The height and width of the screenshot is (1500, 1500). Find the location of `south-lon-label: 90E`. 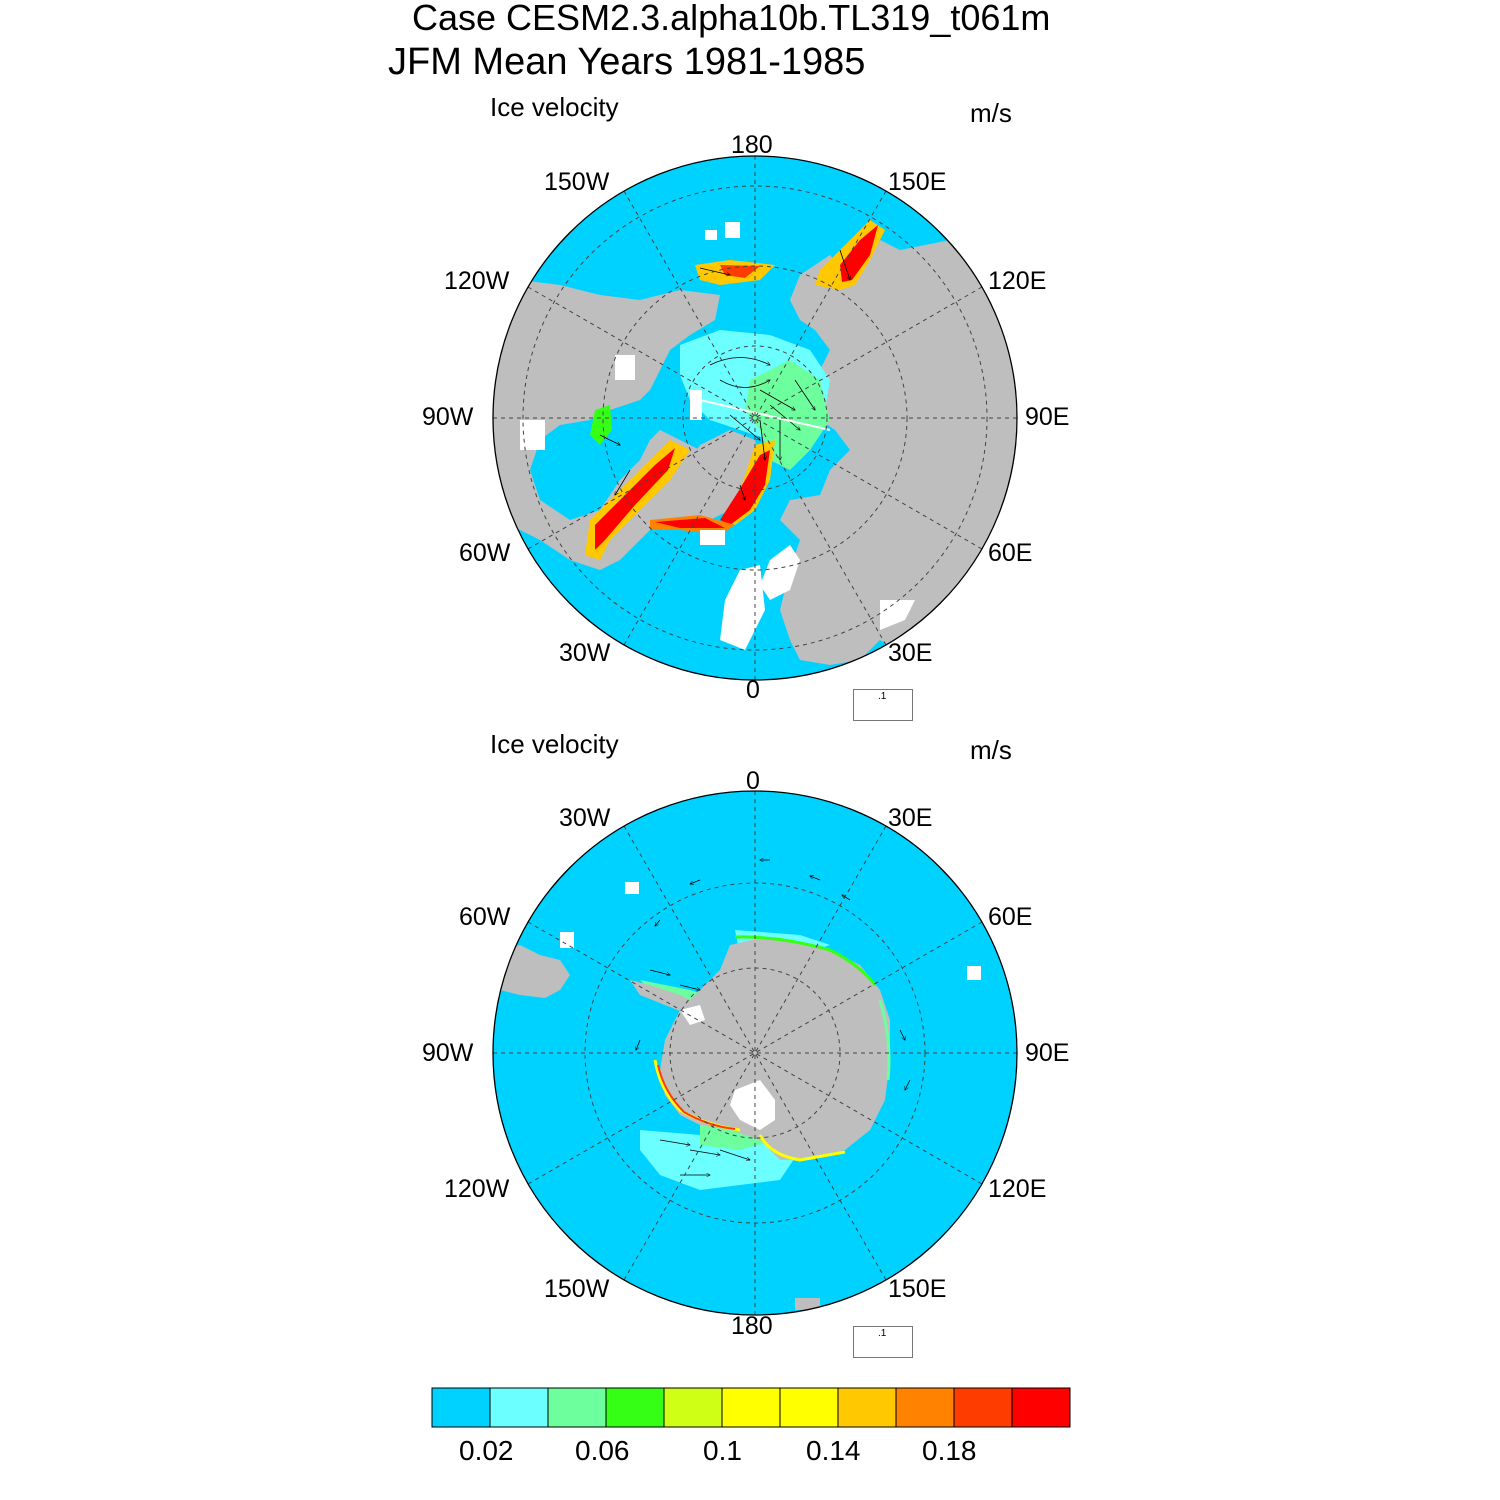

south-lon-label: 90E is located at coordinates (1047, 1053).